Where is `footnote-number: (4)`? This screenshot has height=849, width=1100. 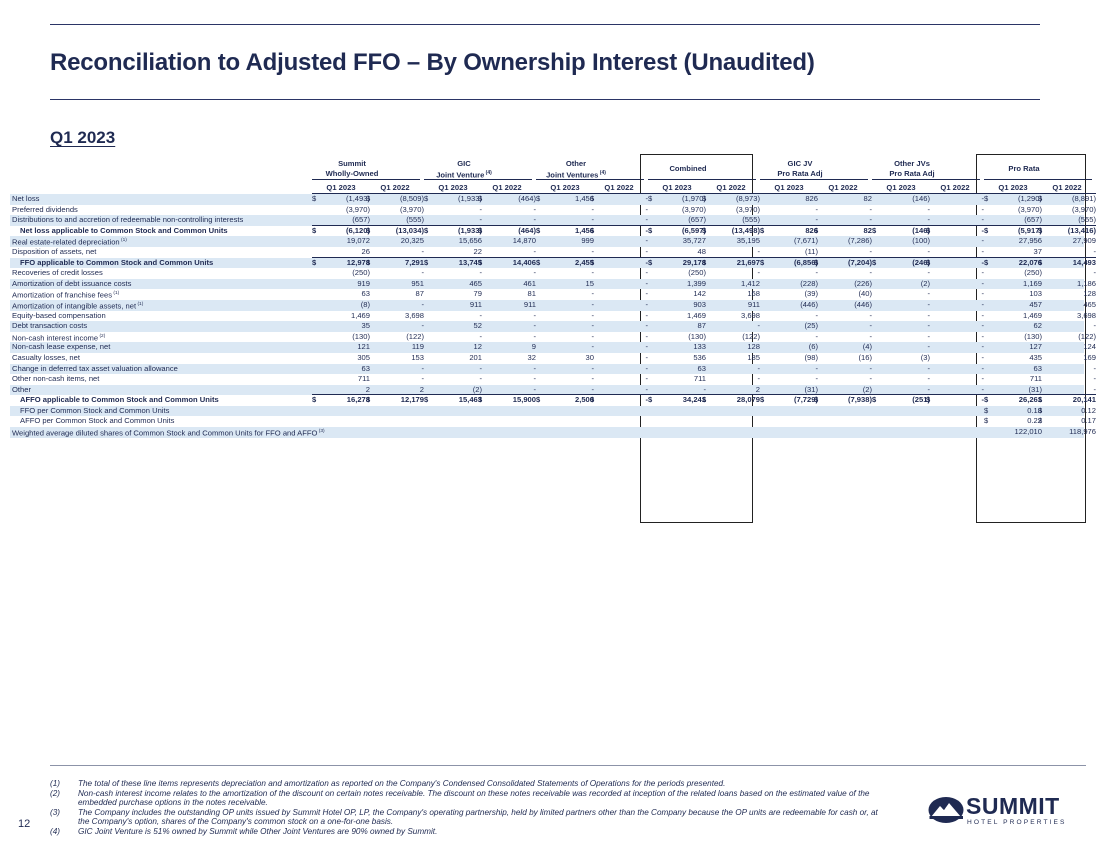
footnote-number: (4) is located at coordinates (55, 831).